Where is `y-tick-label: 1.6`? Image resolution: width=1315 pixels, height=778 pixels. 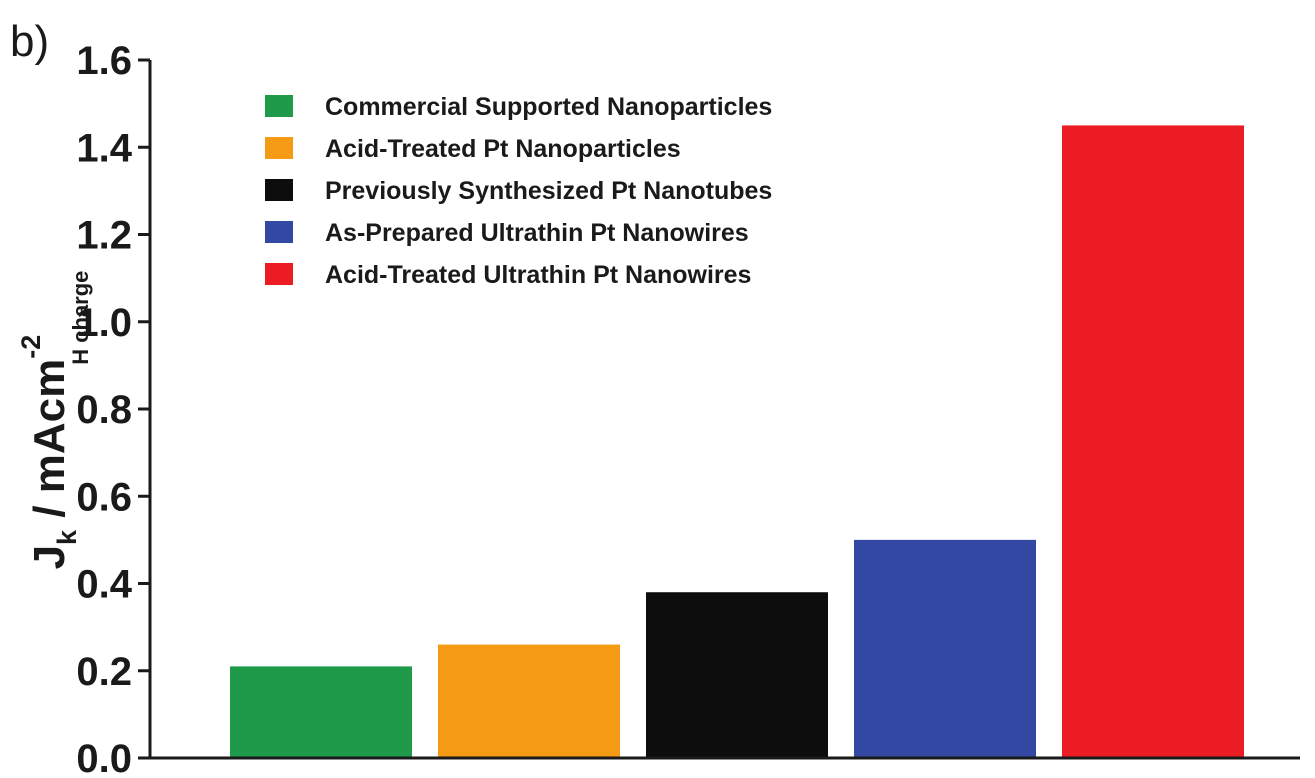
y-tick-label: 1.6 is located at coordinates (104, 61).